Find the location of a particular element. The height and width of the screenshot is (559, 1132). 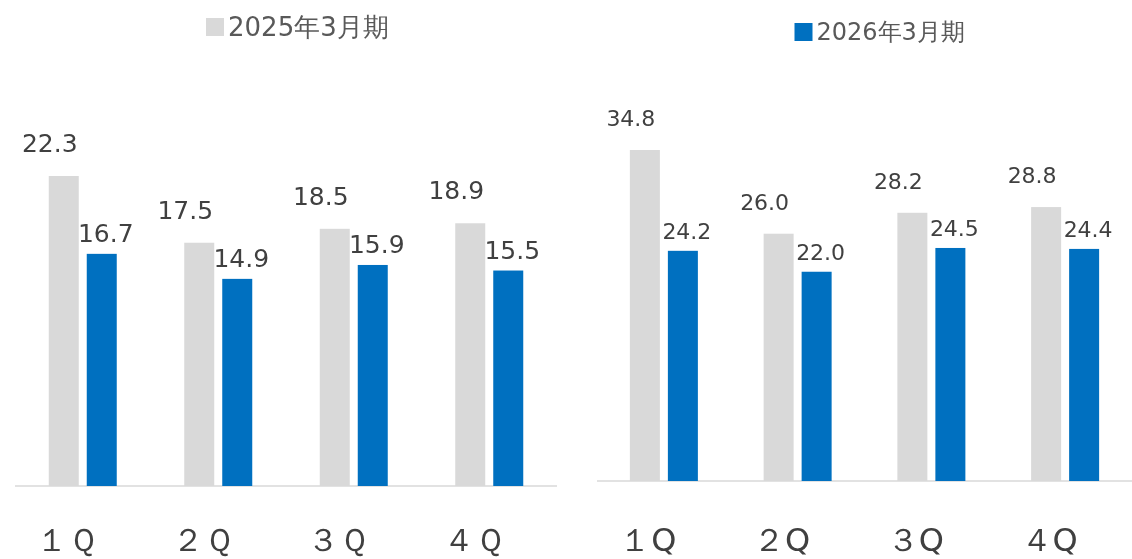

data-label: 28.2 is located at coordinates (898, 181).